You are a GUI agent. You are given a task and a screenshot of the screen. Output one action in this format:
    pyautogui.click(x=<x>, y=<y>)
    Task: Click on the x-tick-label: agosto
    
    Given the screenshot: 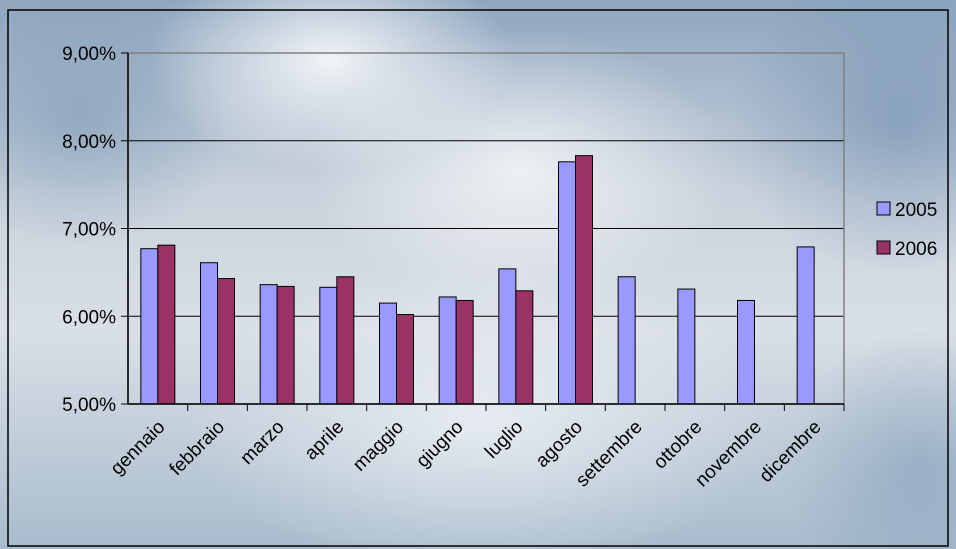 What is the action you would take?
    pyautogui.click(x=559, y=444)
    